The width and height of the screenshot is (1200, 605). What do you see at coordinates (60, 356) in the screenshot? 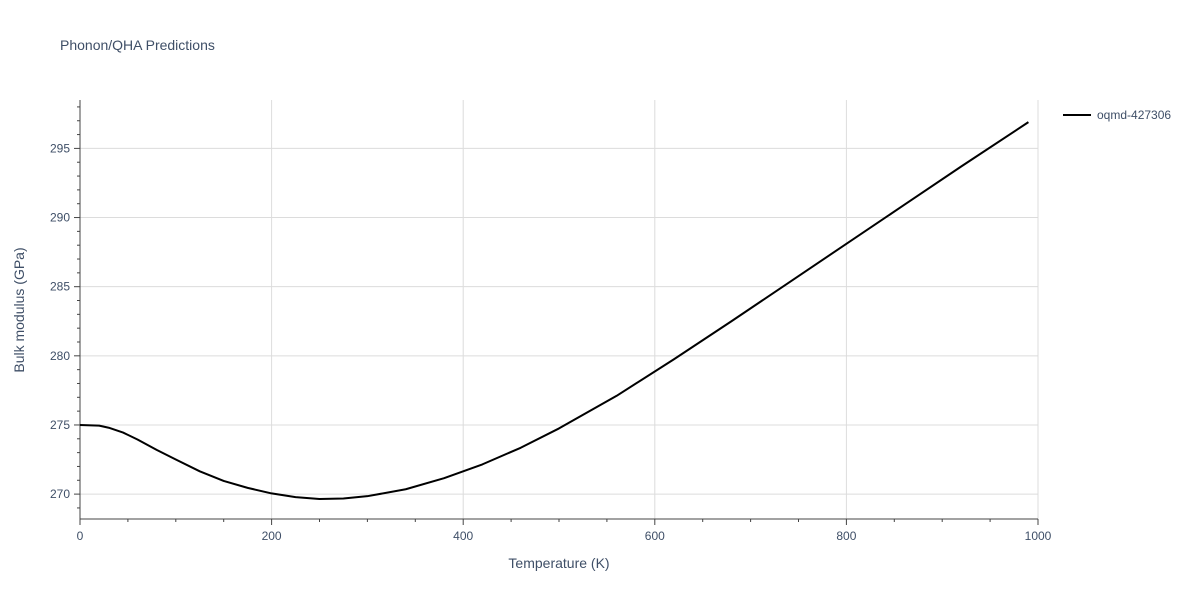
I see `y-tick-label: 280` at bounding box center [60, 356].